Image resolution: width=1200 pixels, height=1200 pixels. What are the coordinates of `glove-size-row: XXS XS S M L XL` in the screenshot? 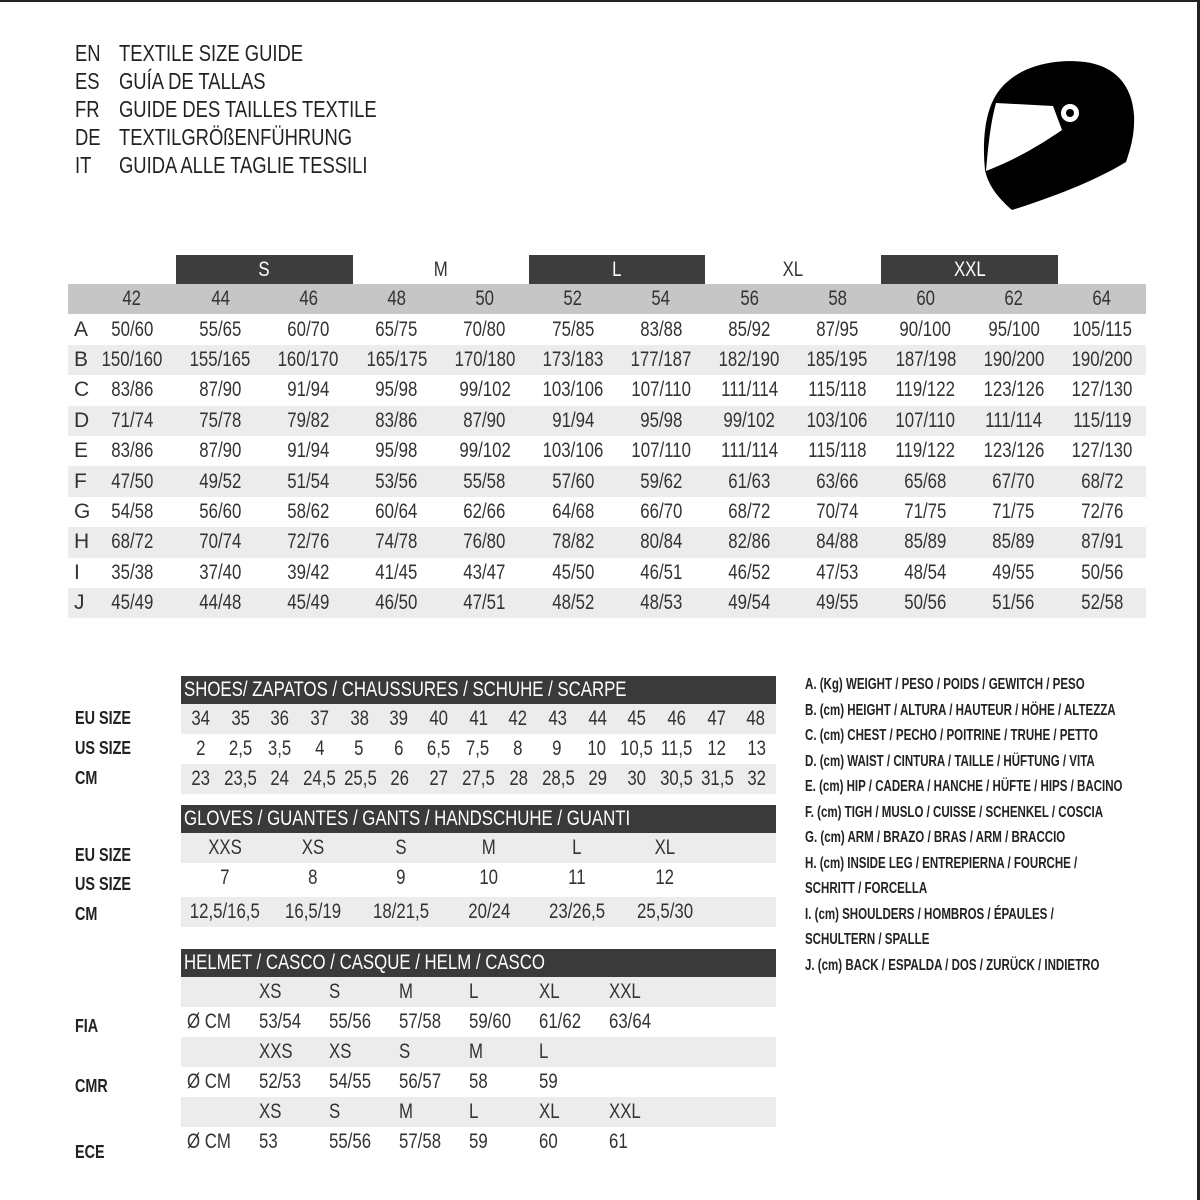 It's located at (478, 848).